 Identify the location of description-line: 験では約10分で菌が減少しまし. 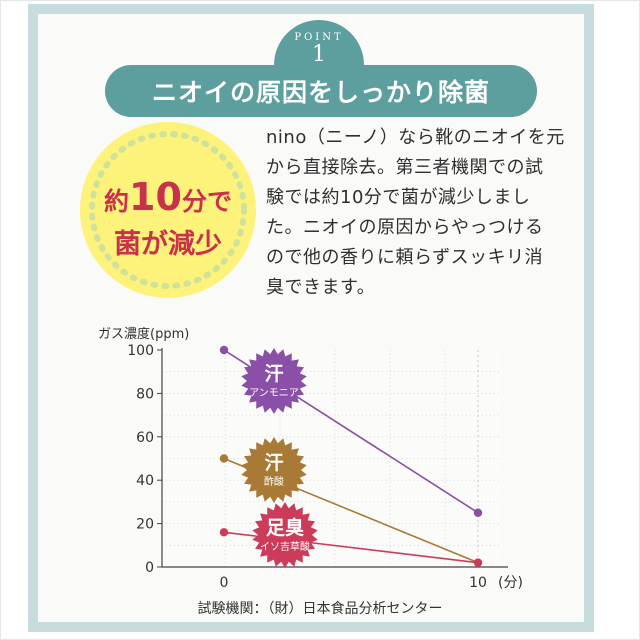
(398, 197).